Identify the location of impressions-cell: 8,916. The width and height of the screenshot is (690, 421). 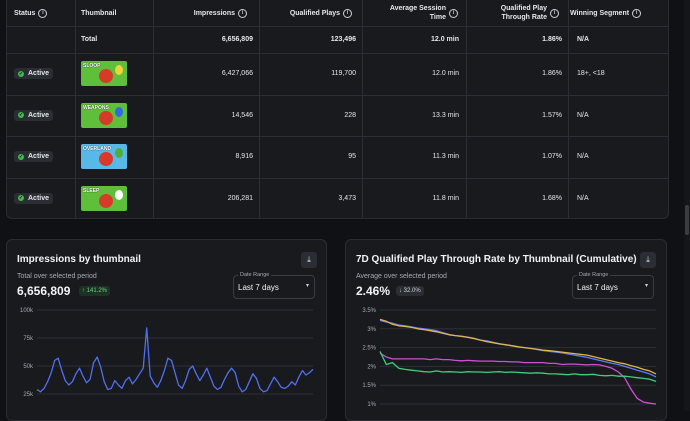
(244, 157).